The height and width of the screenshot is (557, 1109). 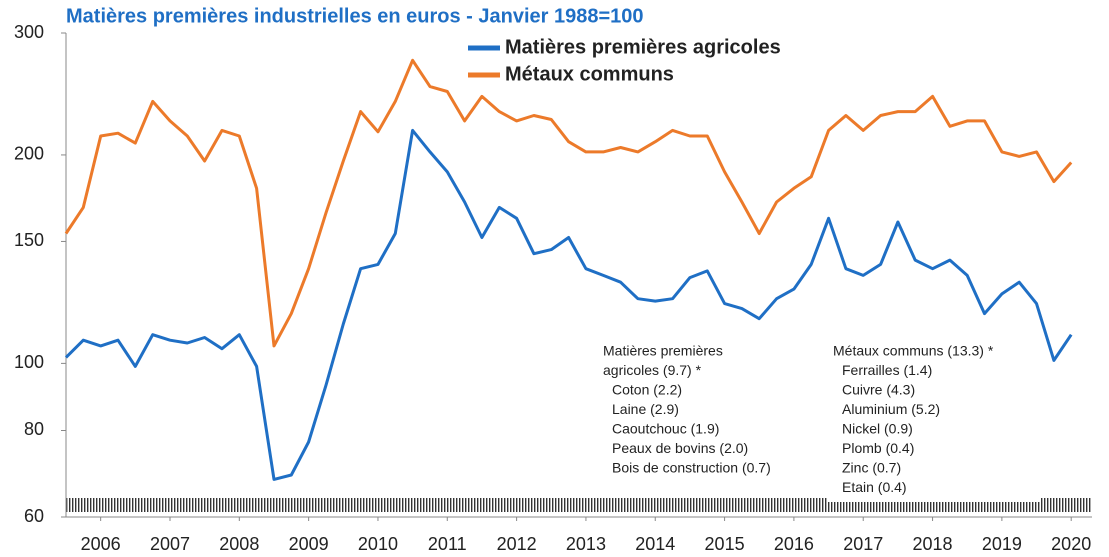 What do you see at coordinates (586, 544) in the screenshot?
I see `x-tick-label: 2013` at bounding box center [586, 544].